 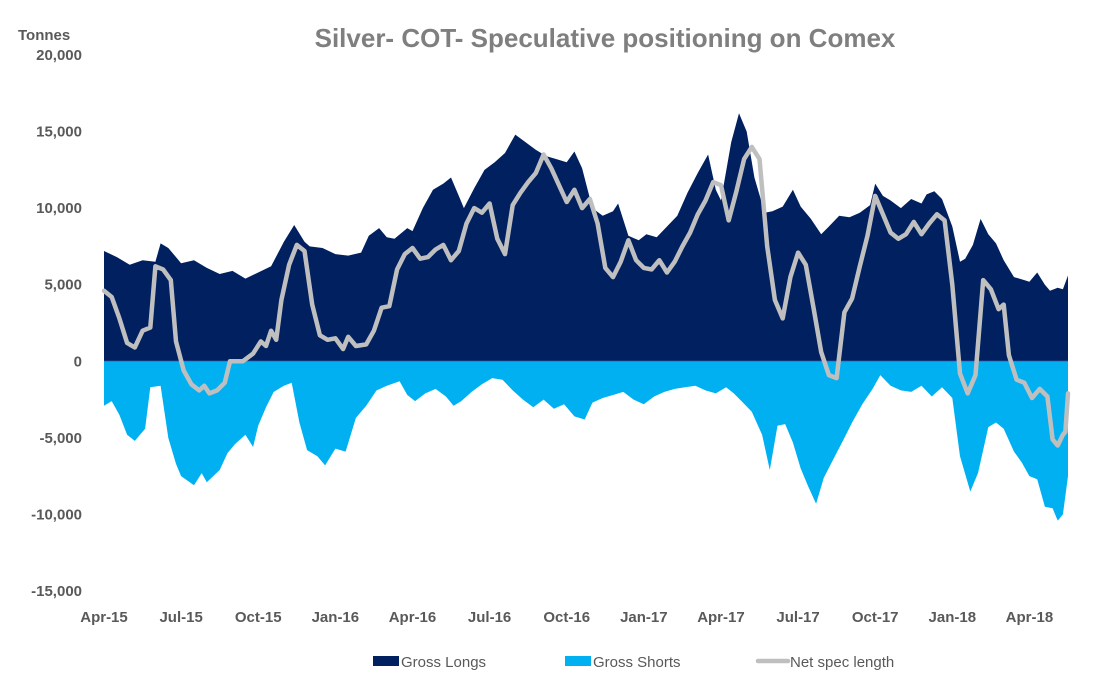 What do you see at coordinates (63, 285) in the screenshot?
I see `y-tick-label: 5,000` at bounding box center [63, 285].